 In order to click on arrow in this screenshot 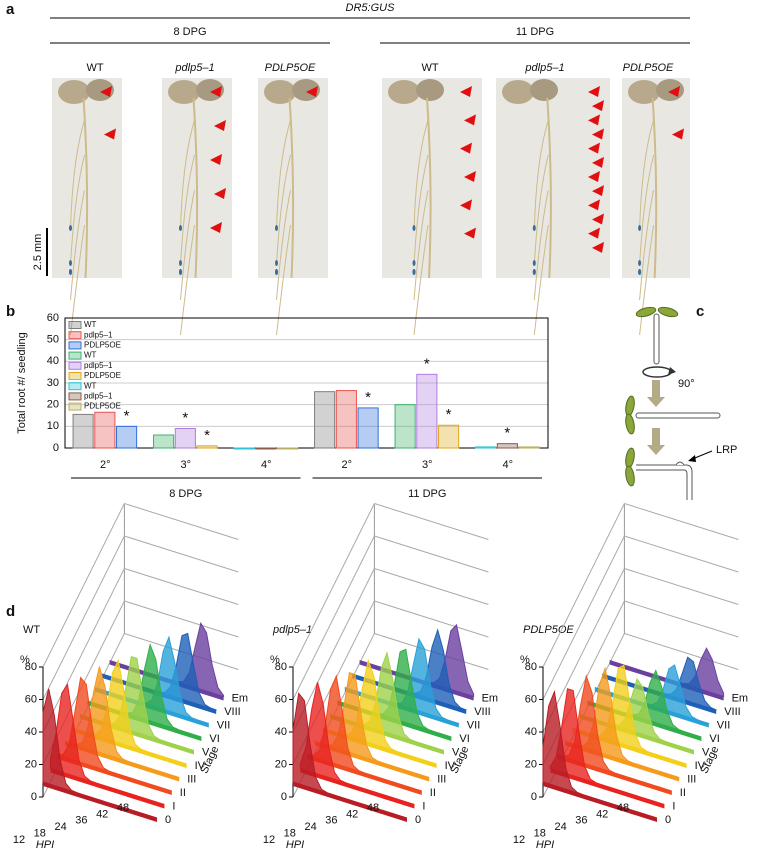, I will do `click(656, 402)`.